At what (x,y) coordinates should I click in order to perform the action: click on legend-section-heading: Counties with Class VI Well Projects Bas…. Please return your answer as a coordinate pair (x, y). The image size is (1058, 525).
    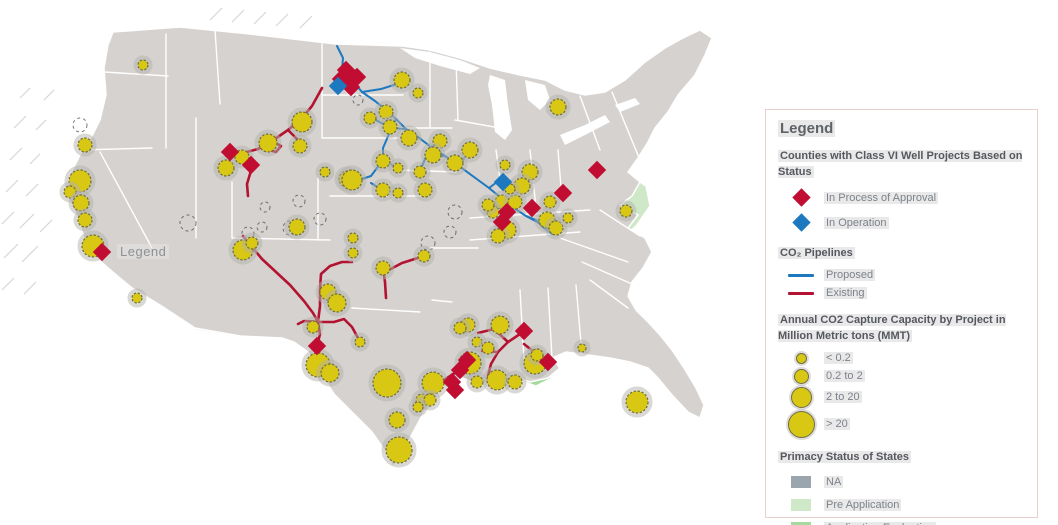
    Looking at the image, I should click on (900, 164).